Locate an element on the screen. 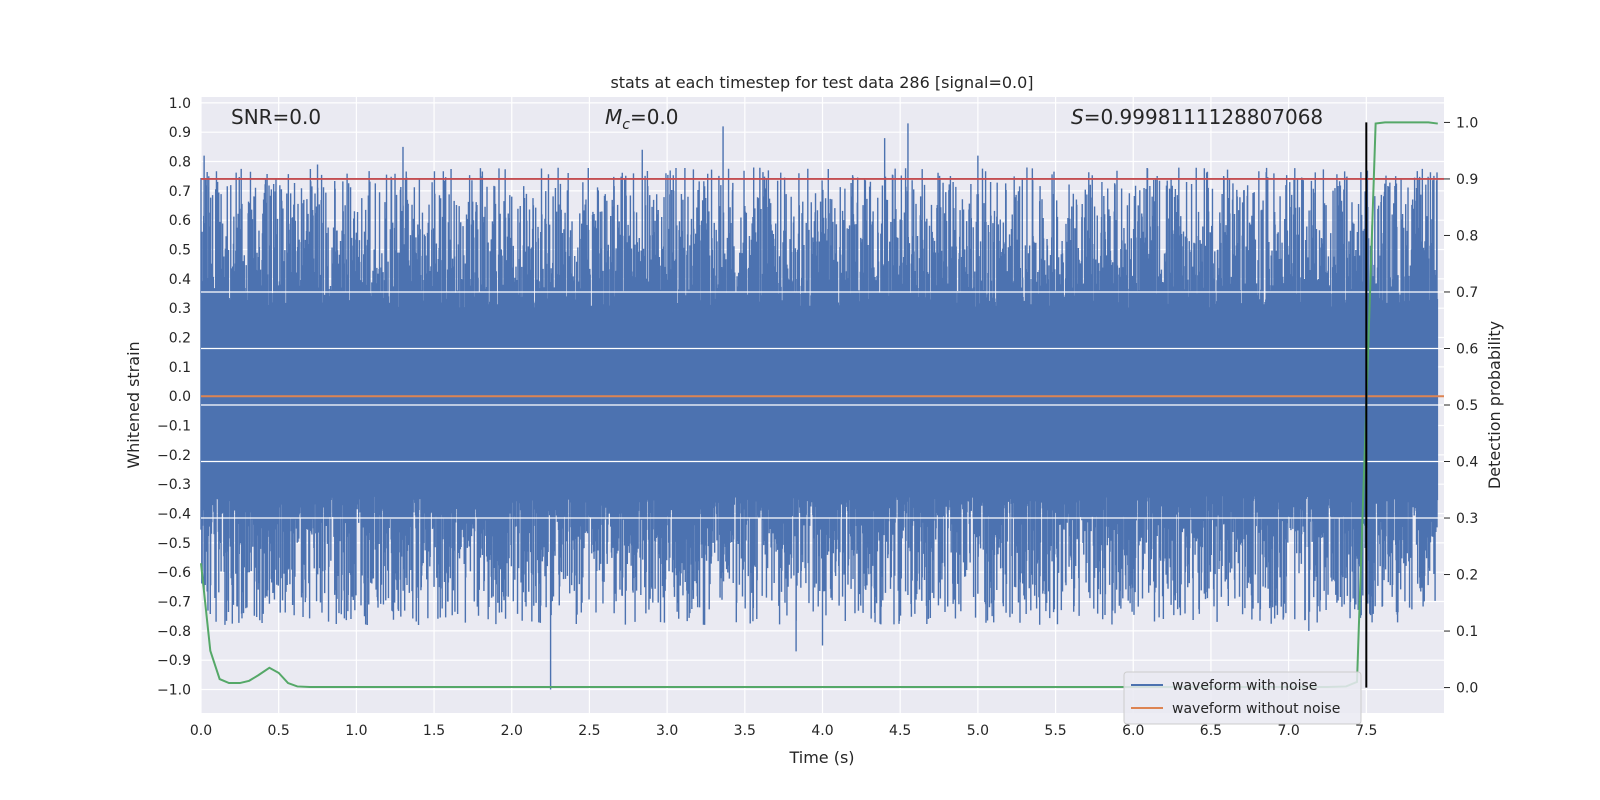 The image size is (1600, 800). mc-subscript: c is located at coordinates (626, 125).